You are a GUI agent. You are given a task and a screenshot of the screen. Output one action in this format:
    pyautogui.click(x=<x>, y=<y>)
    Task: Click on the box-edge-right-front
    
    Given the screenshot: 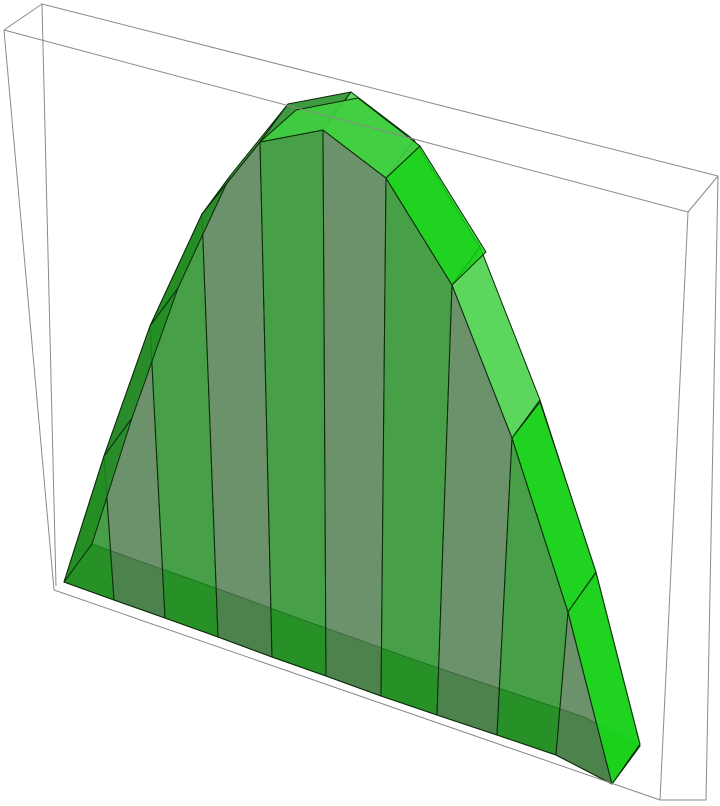 What is the action you would take?
    pyautogui.click(x=674, y=506)
    